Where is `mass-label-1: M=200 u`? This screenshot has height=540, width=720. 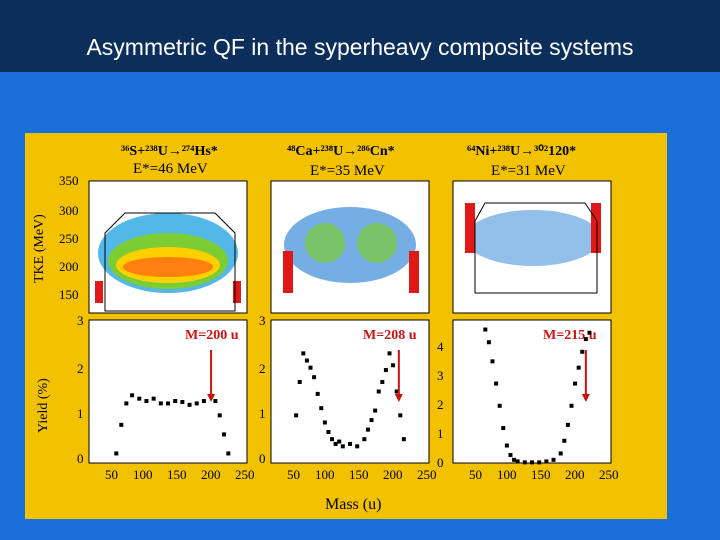
mass-label-1: M=200 u is located at coordinates (212, 335).